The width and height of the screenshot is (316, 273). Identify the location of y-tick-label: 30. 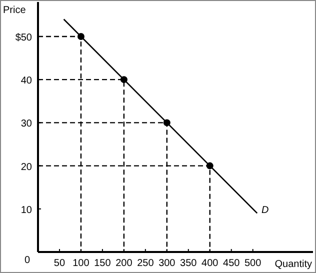
(26, 124).